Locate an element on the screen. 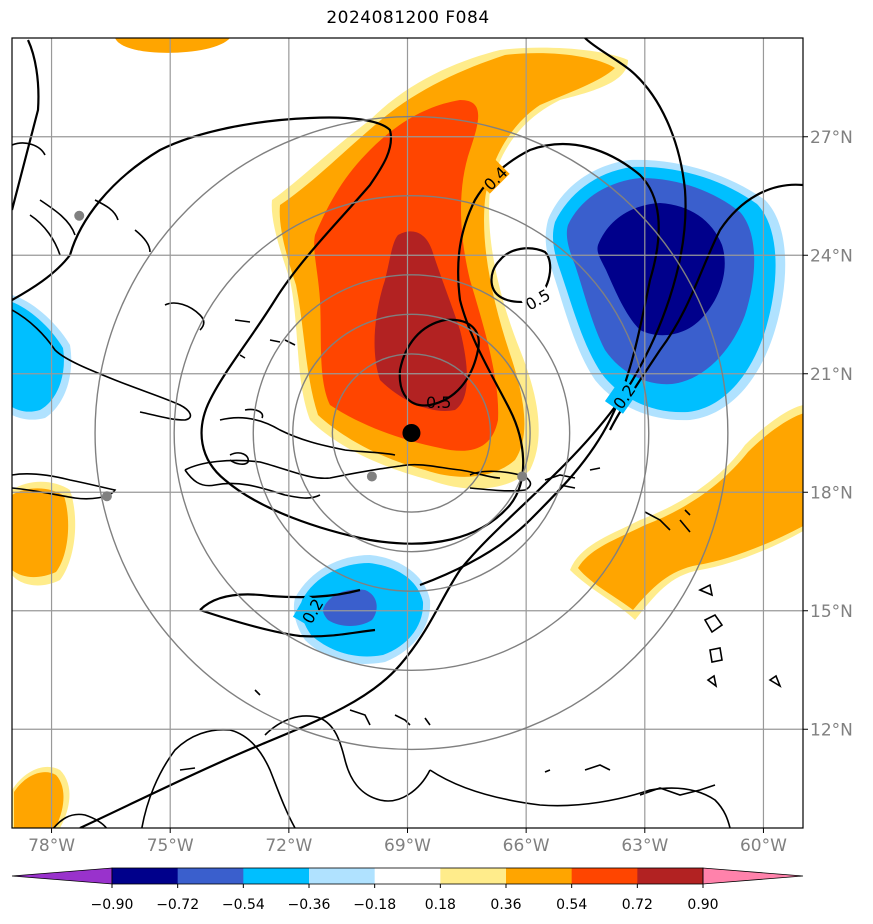 Image resolution: width=873 pixels, height=924 pixels. colorbar-tick-label: −0.54 is located at coordinates (243, 905).